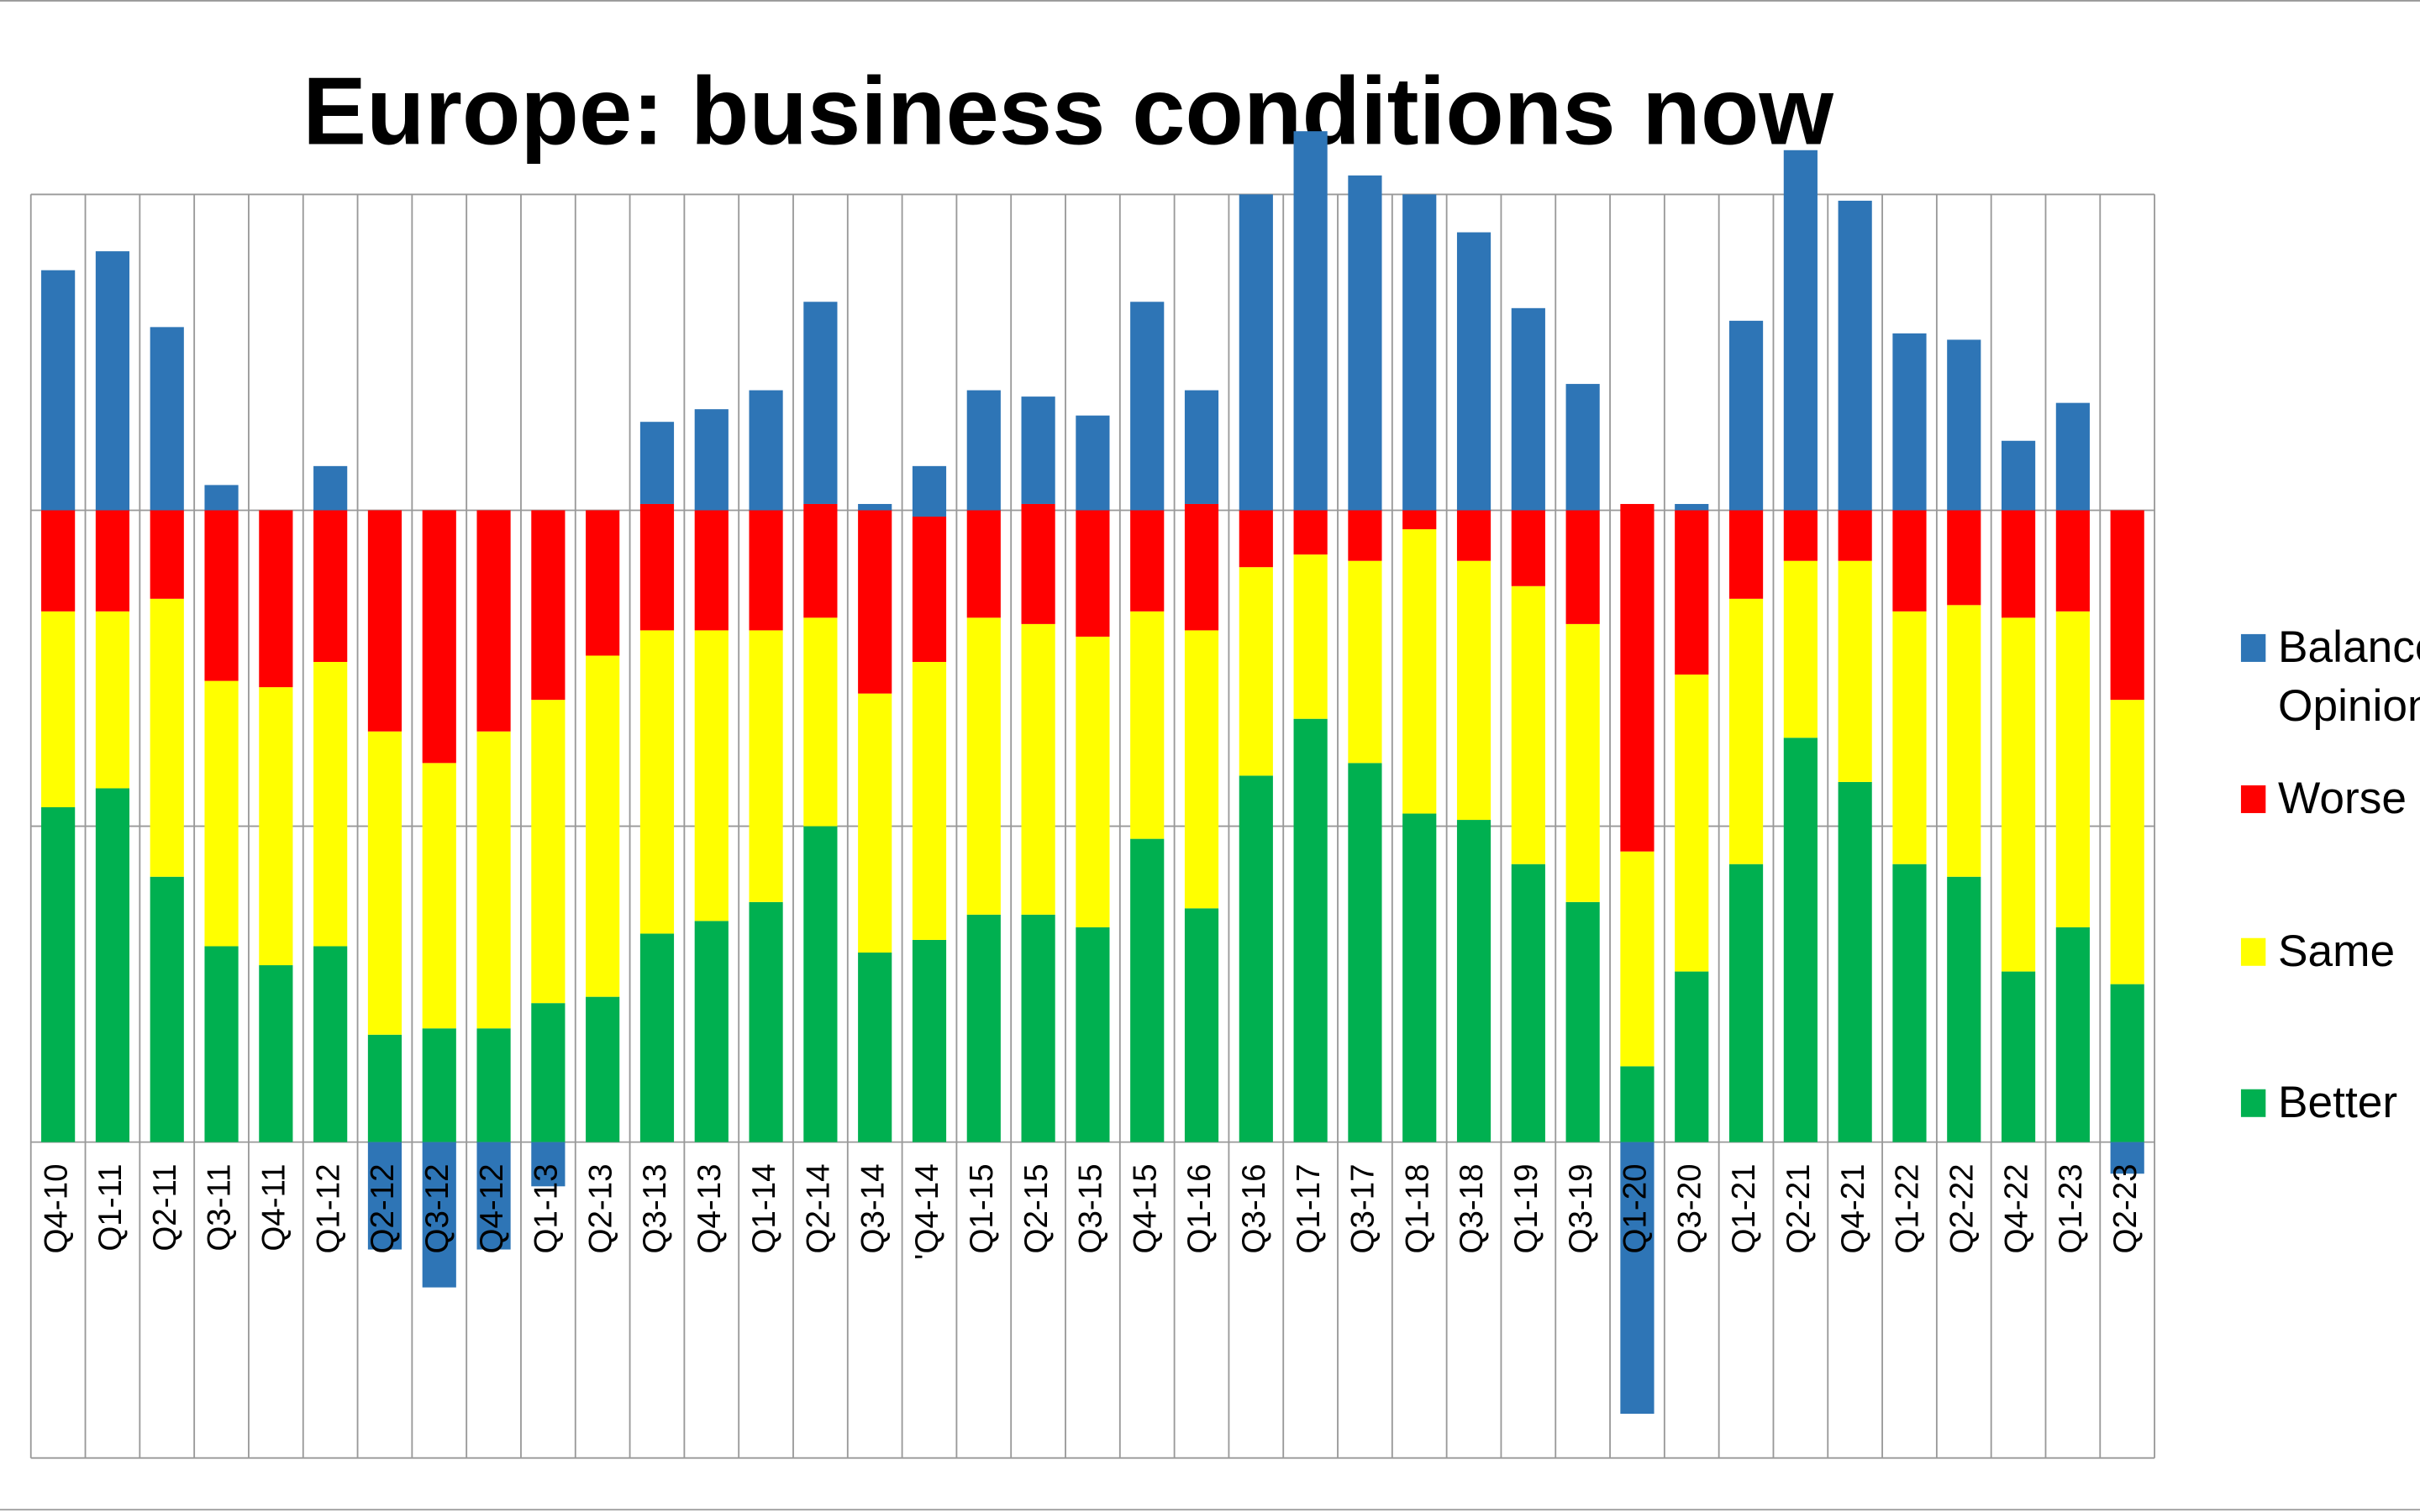  Describe the element at coordinates (2125, 1208) in the screenshot. I see `x-tick-label: Q2-23` at that location.